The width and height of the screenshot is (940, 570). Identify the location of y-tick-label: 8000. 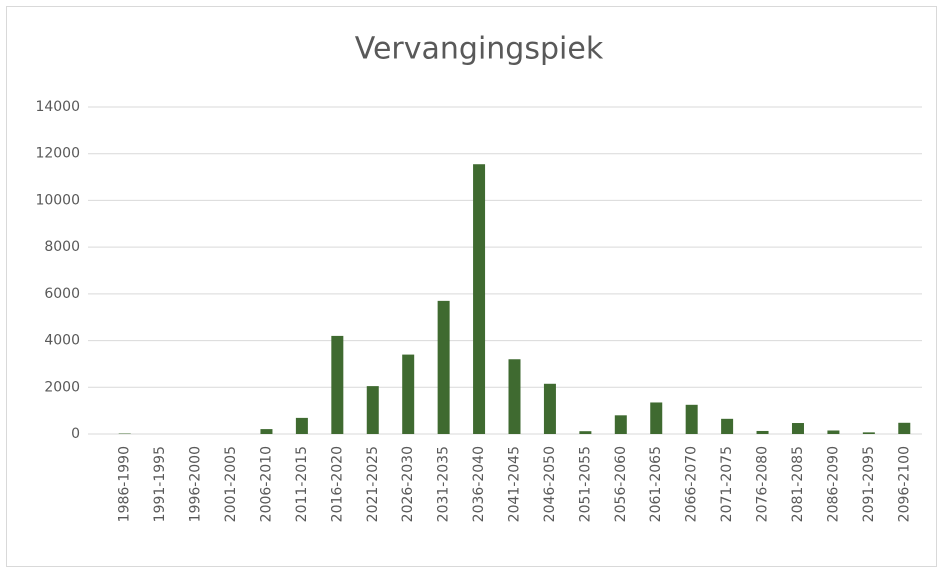
(62, 247).